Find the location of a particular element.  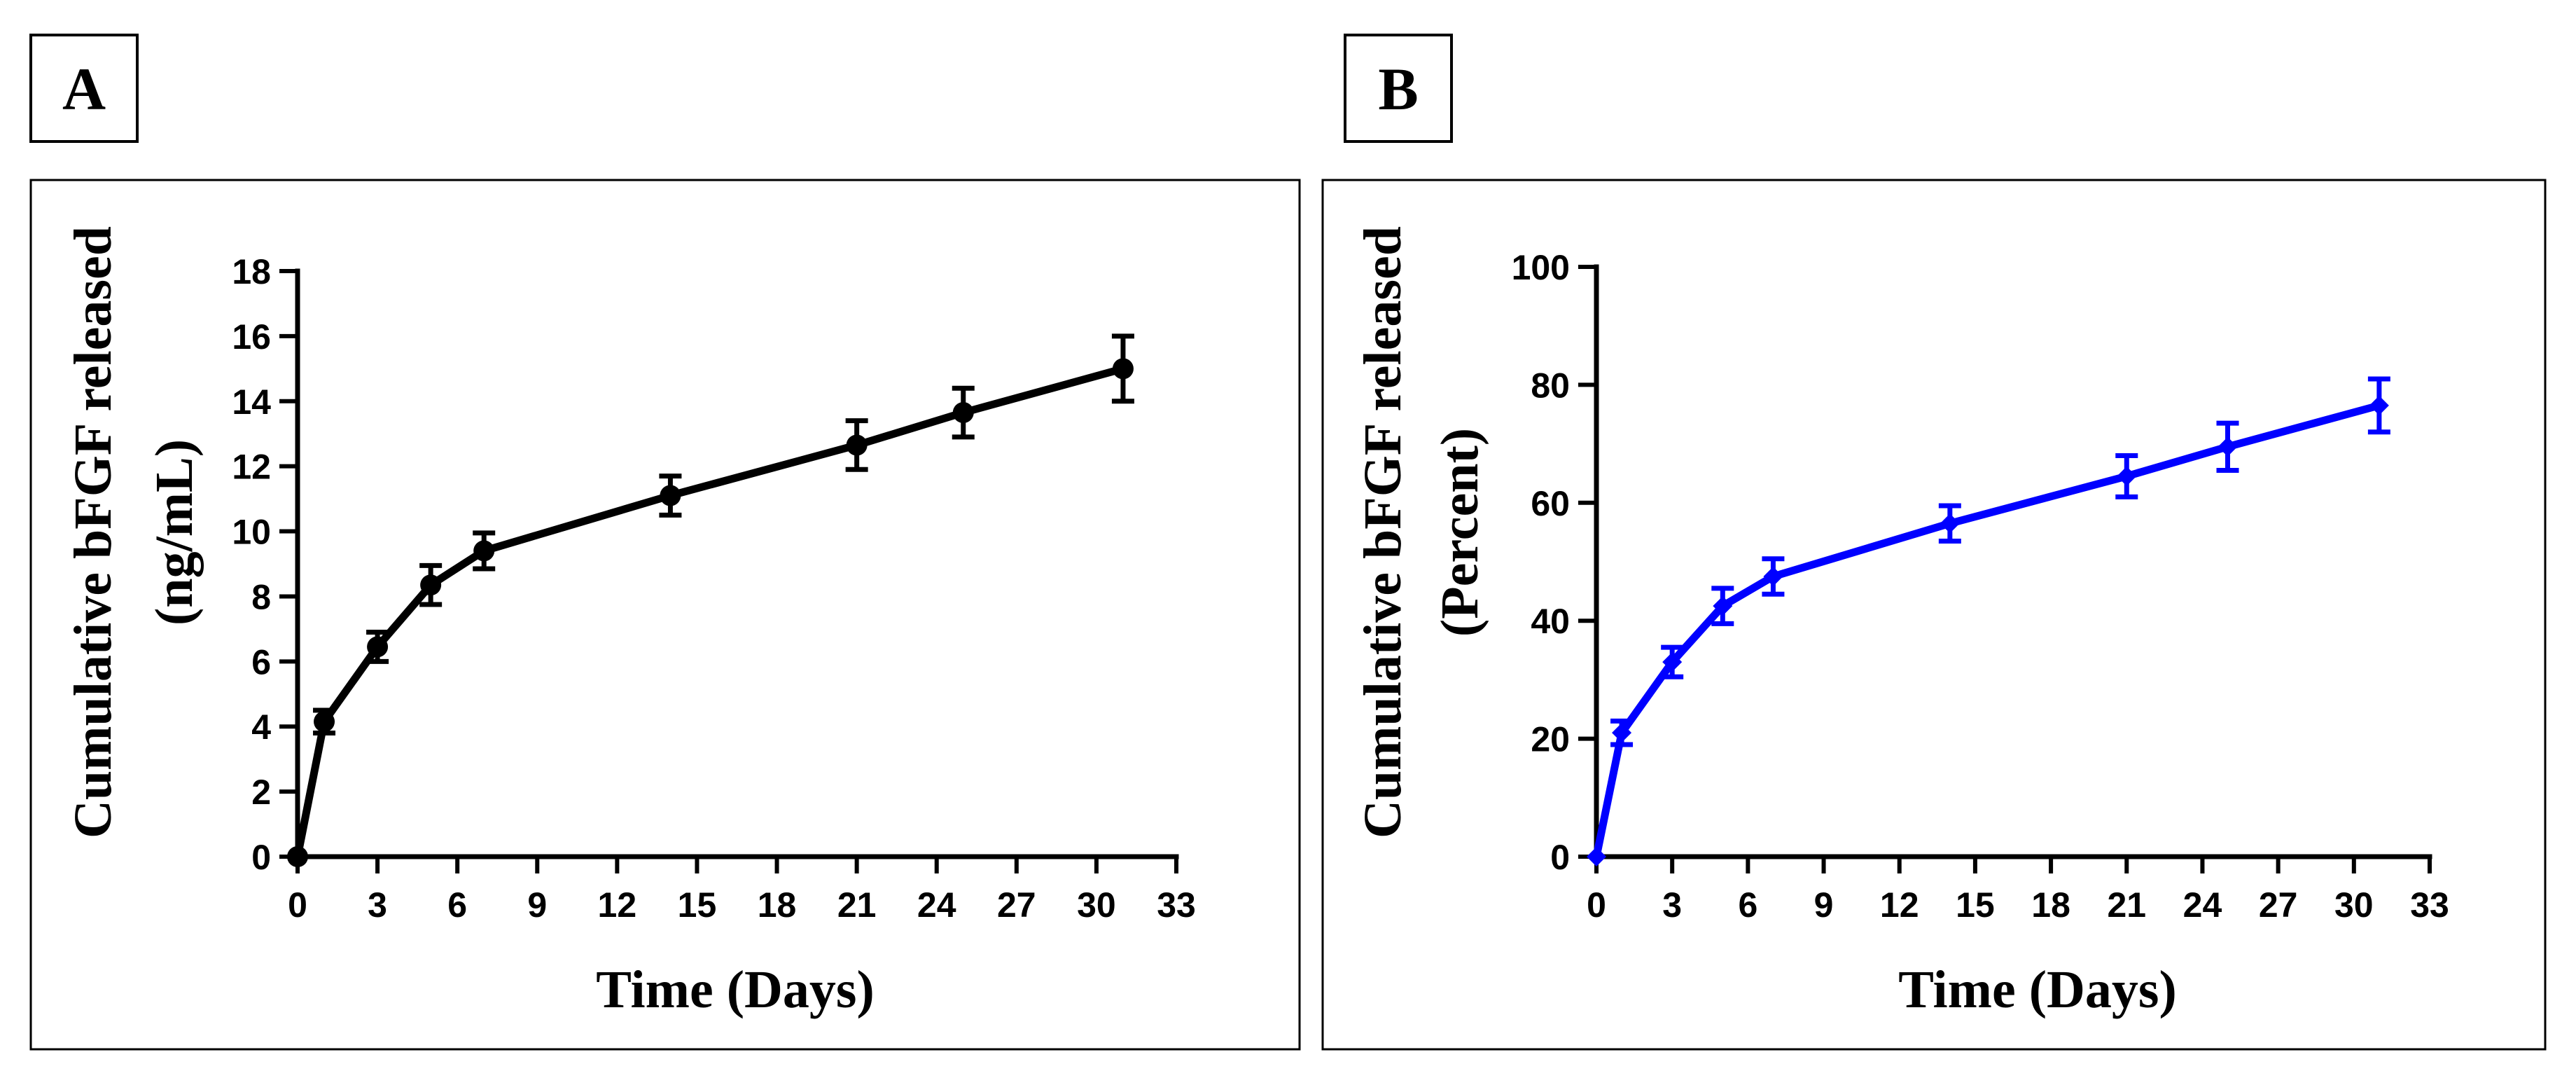

chart-a-y-tick-label: 12 is located at coordinates (251, 467).